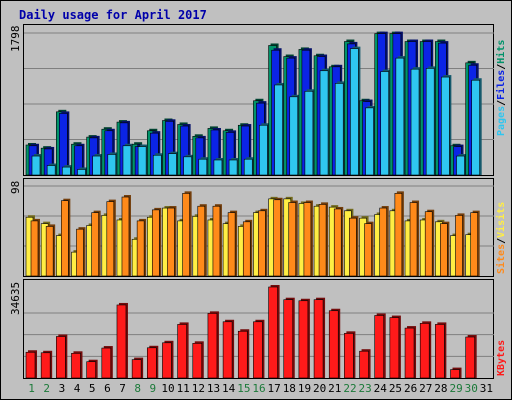 The image size is (512, 400). I want to click on visits-panel-sites-bar-8-face, so click(140, 248).